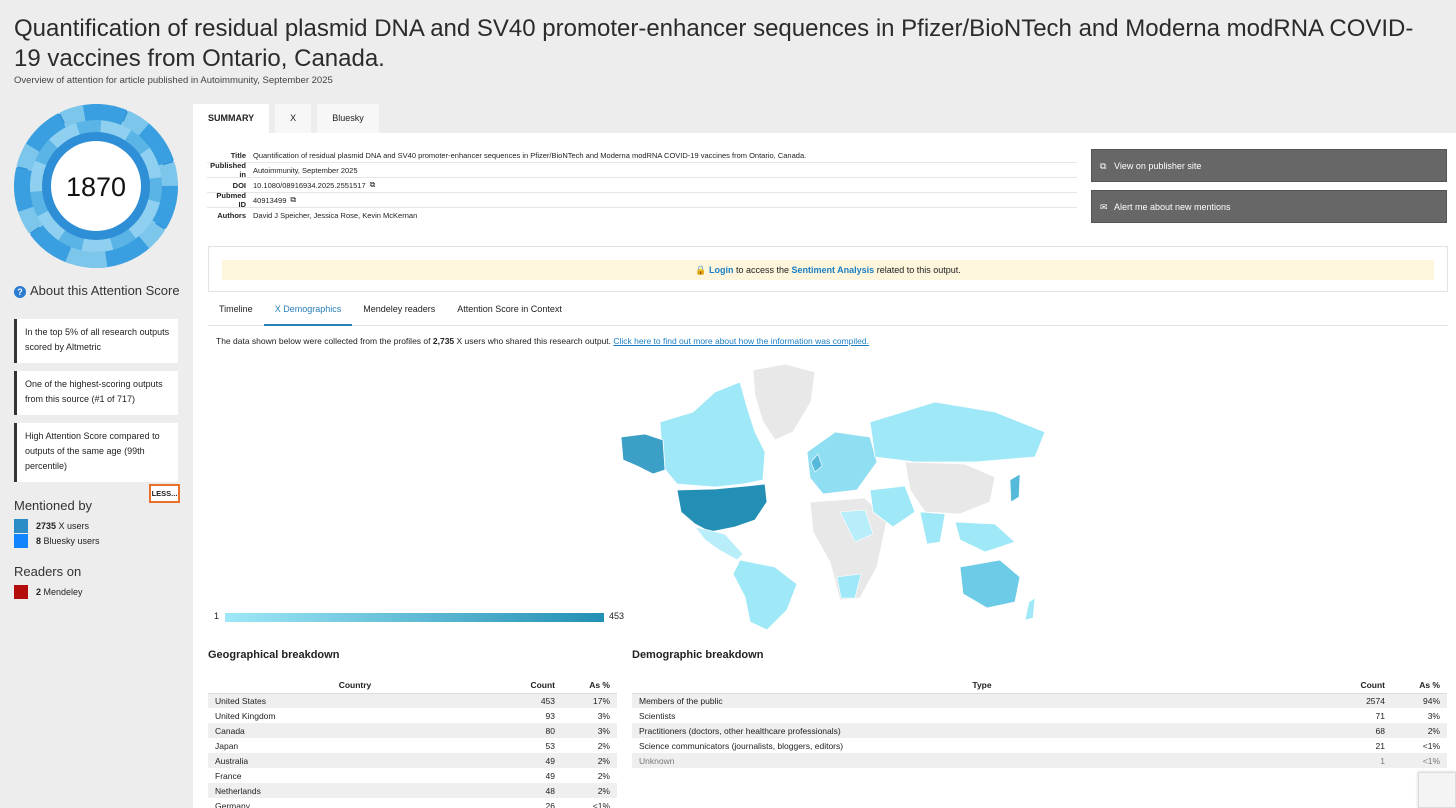 Image resolution: width=1456 pixels, height=808 pixels. What do you see at coordinates (355, 790) in the screenshot?
I see `table-cell-label: Netherlands` at bounding box center [355, 790].